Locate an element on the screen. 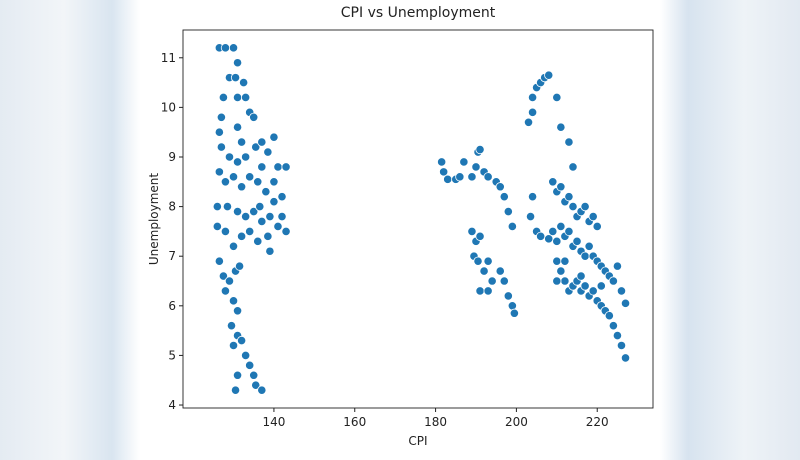 The height and width of the screenshot is (460, 800). x-axis-label: CPI is located at coordinates (417, 441).